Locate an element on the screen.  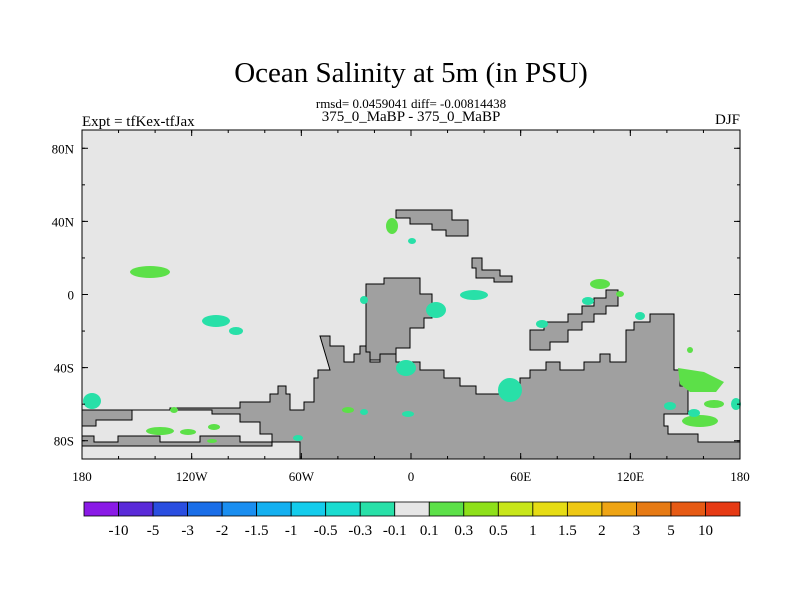
x-tick-label: 120W is located at coordinates (192, 476).